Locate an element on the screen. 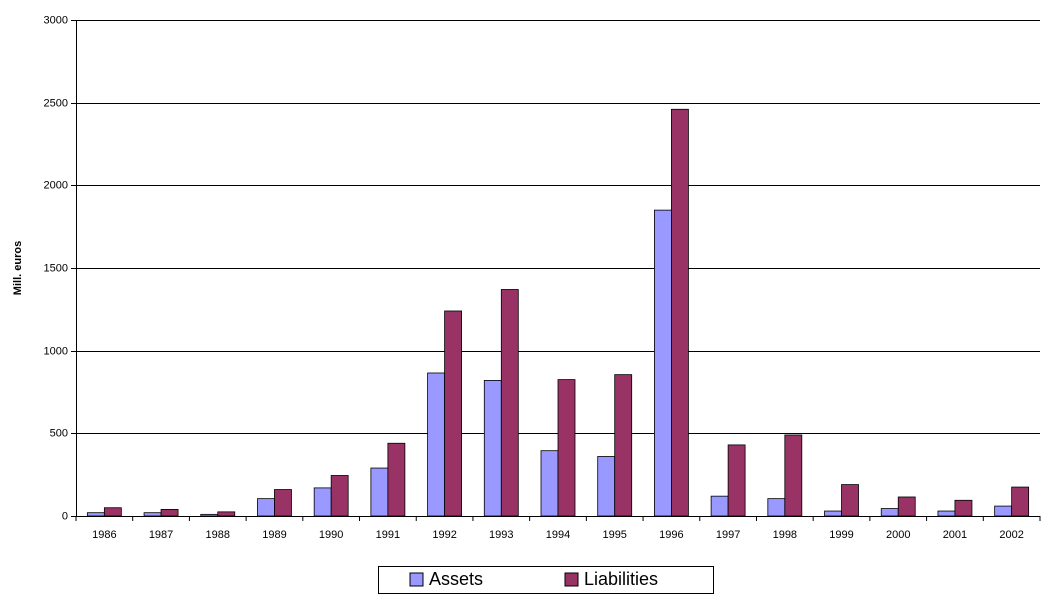 The height and width of the screenshot is (594, 1041). y-tick-label: 0 is located at coordinates (65, 516).